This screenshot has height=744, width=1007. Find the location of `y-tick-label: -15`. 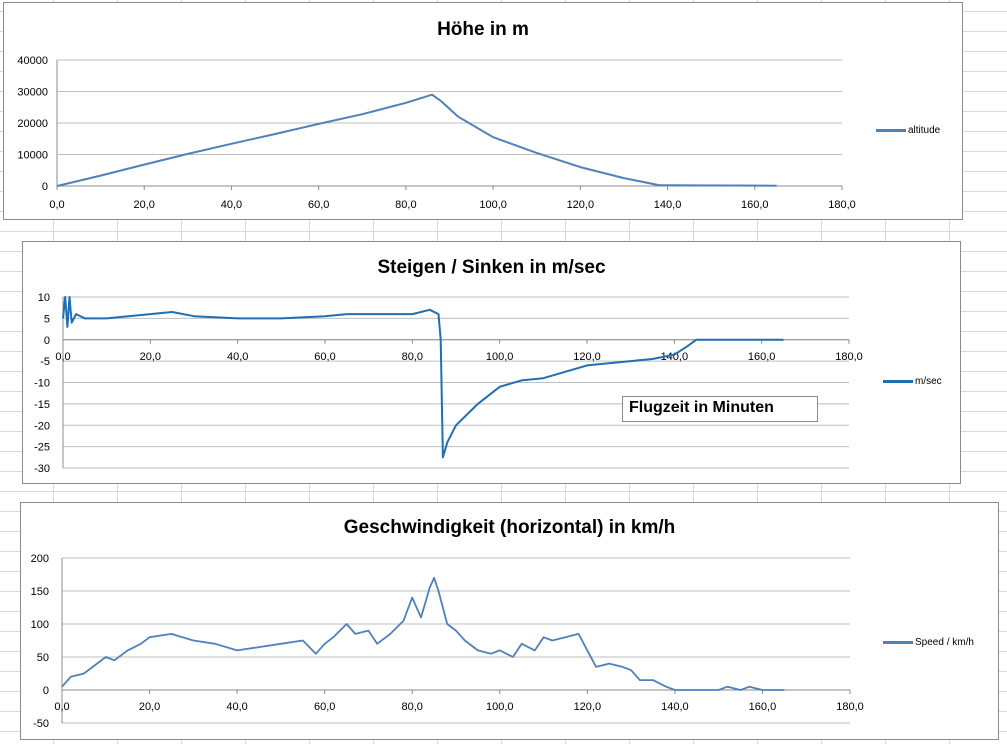

y-tick-label: -15 is located at coordinates (42, 405).